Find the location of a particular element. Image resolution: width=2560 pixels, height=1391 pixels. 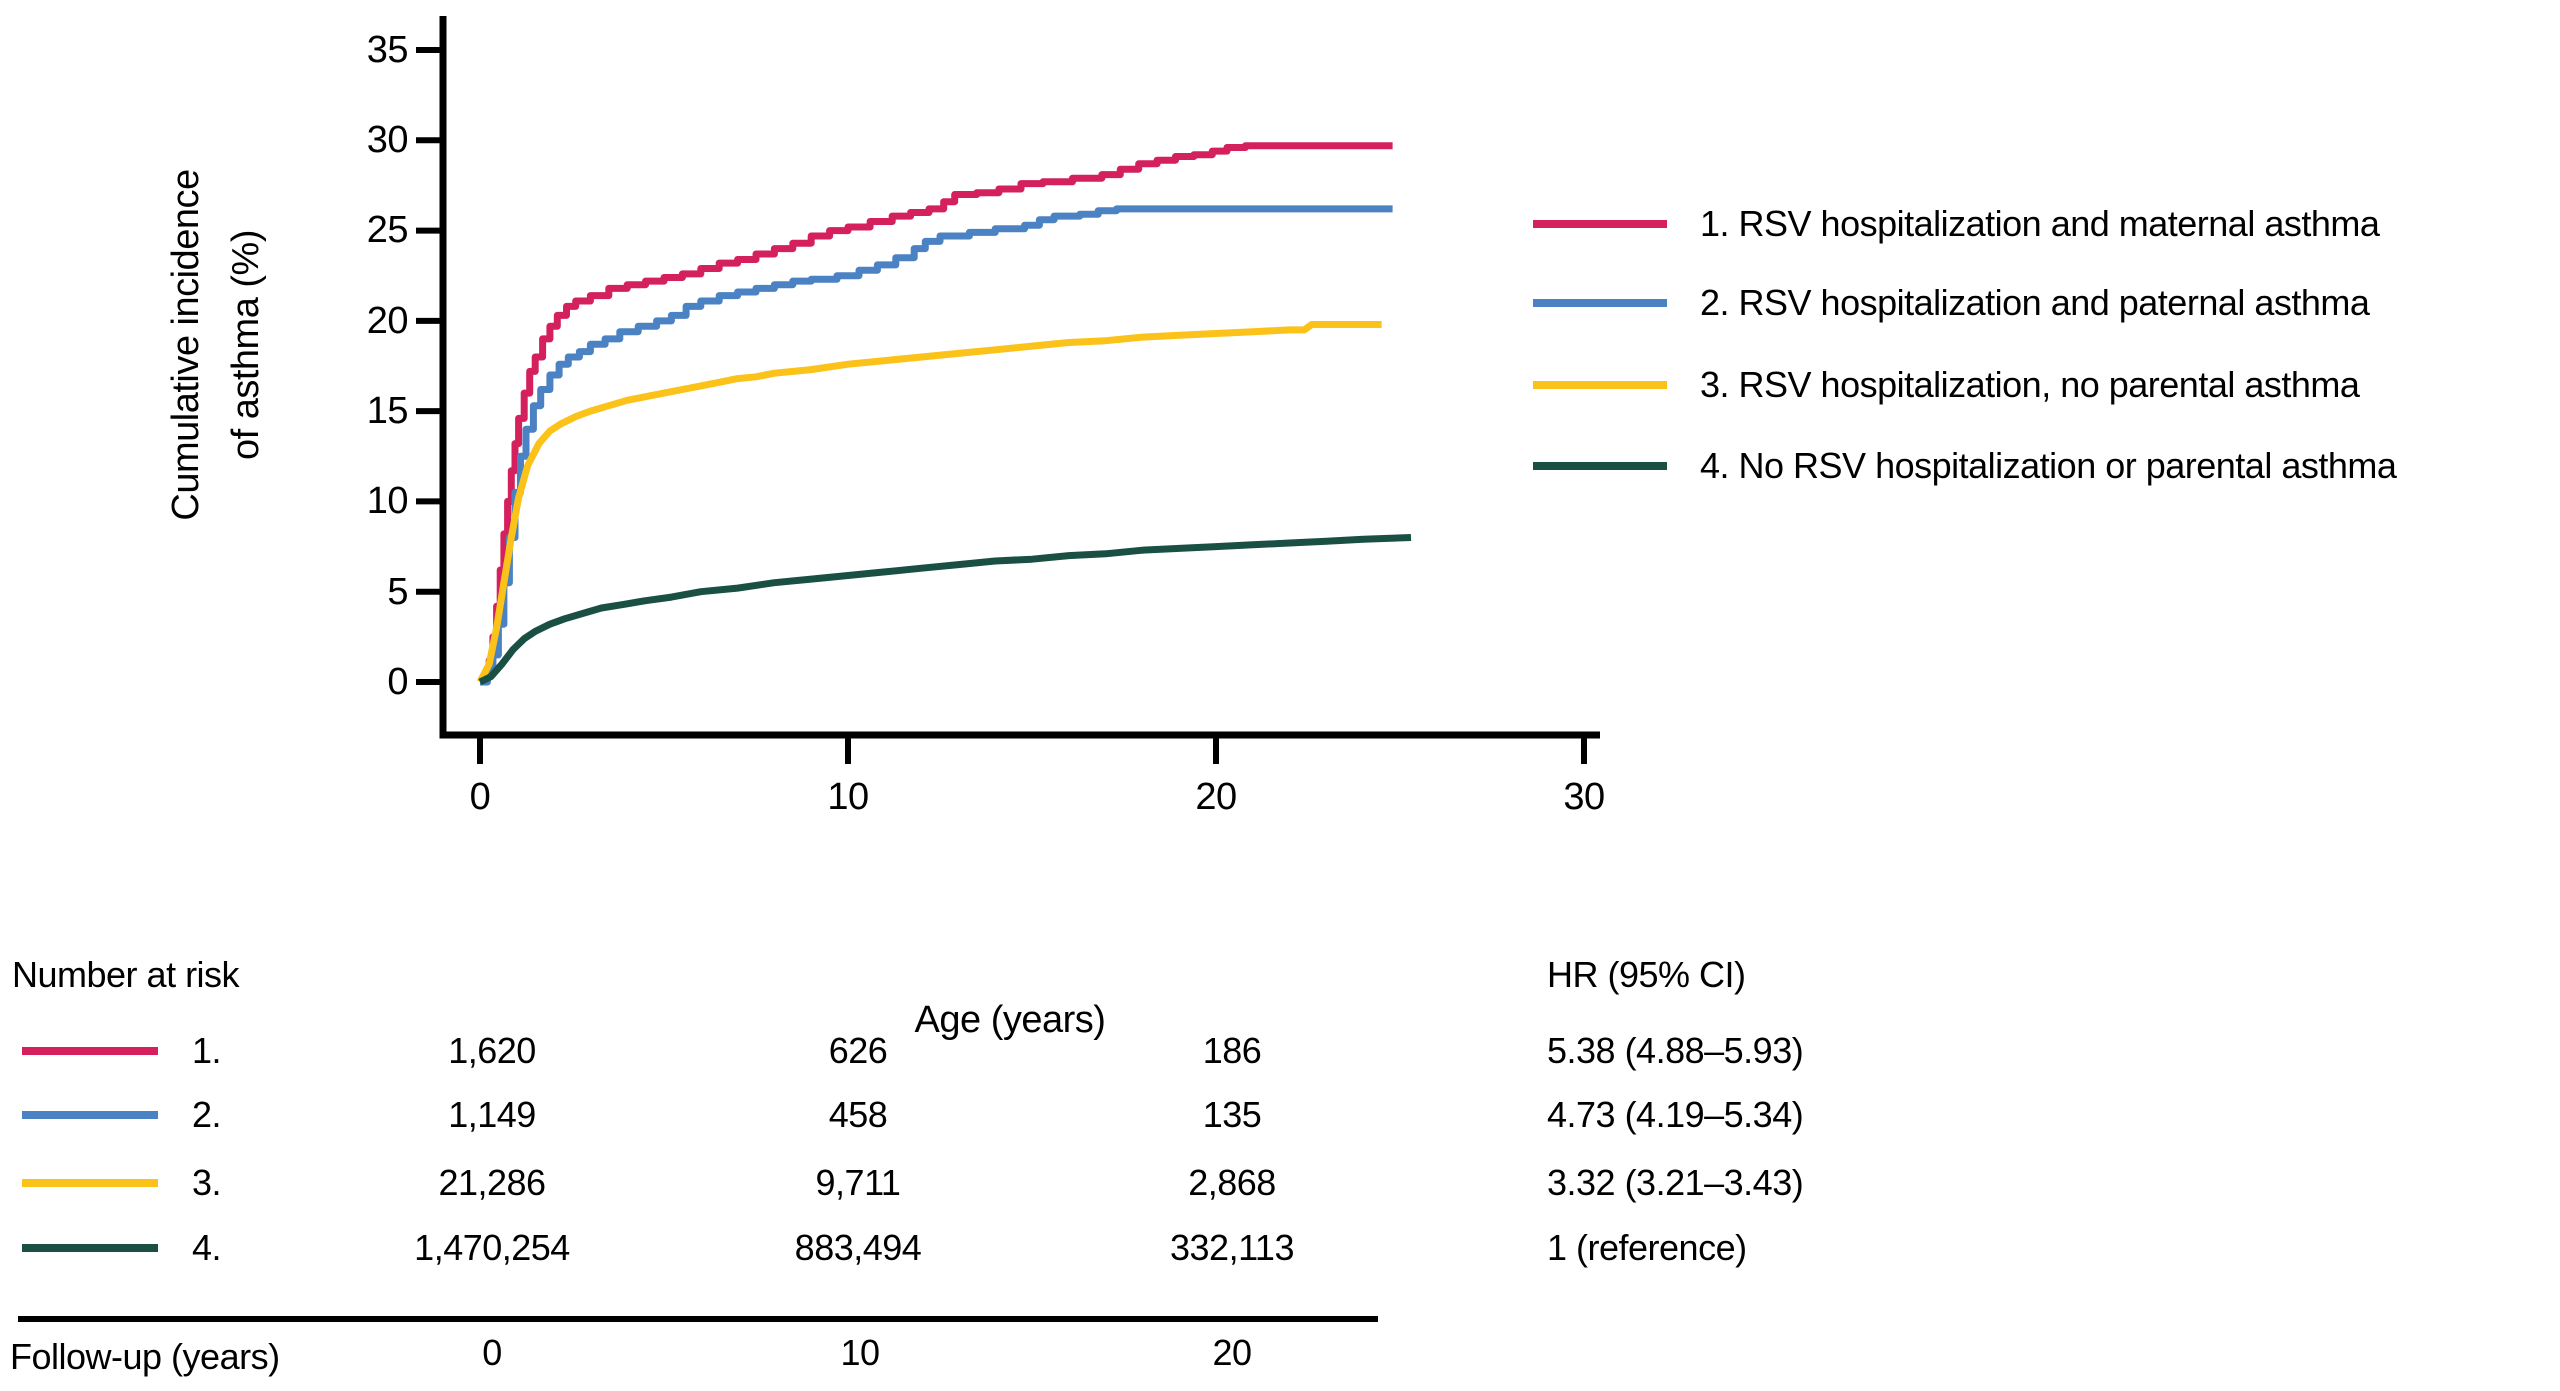

row-label-3: 3. is located at coordinates (207, 1182).